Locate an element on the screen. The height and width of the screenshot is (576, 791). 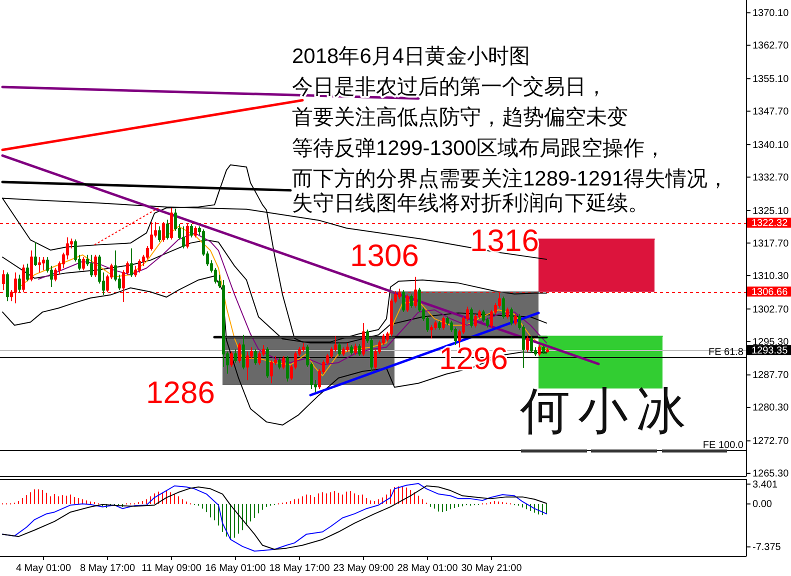
annotation: 失守日线图年线将对折利润向下延续。 is located at coordinates (470, 203).